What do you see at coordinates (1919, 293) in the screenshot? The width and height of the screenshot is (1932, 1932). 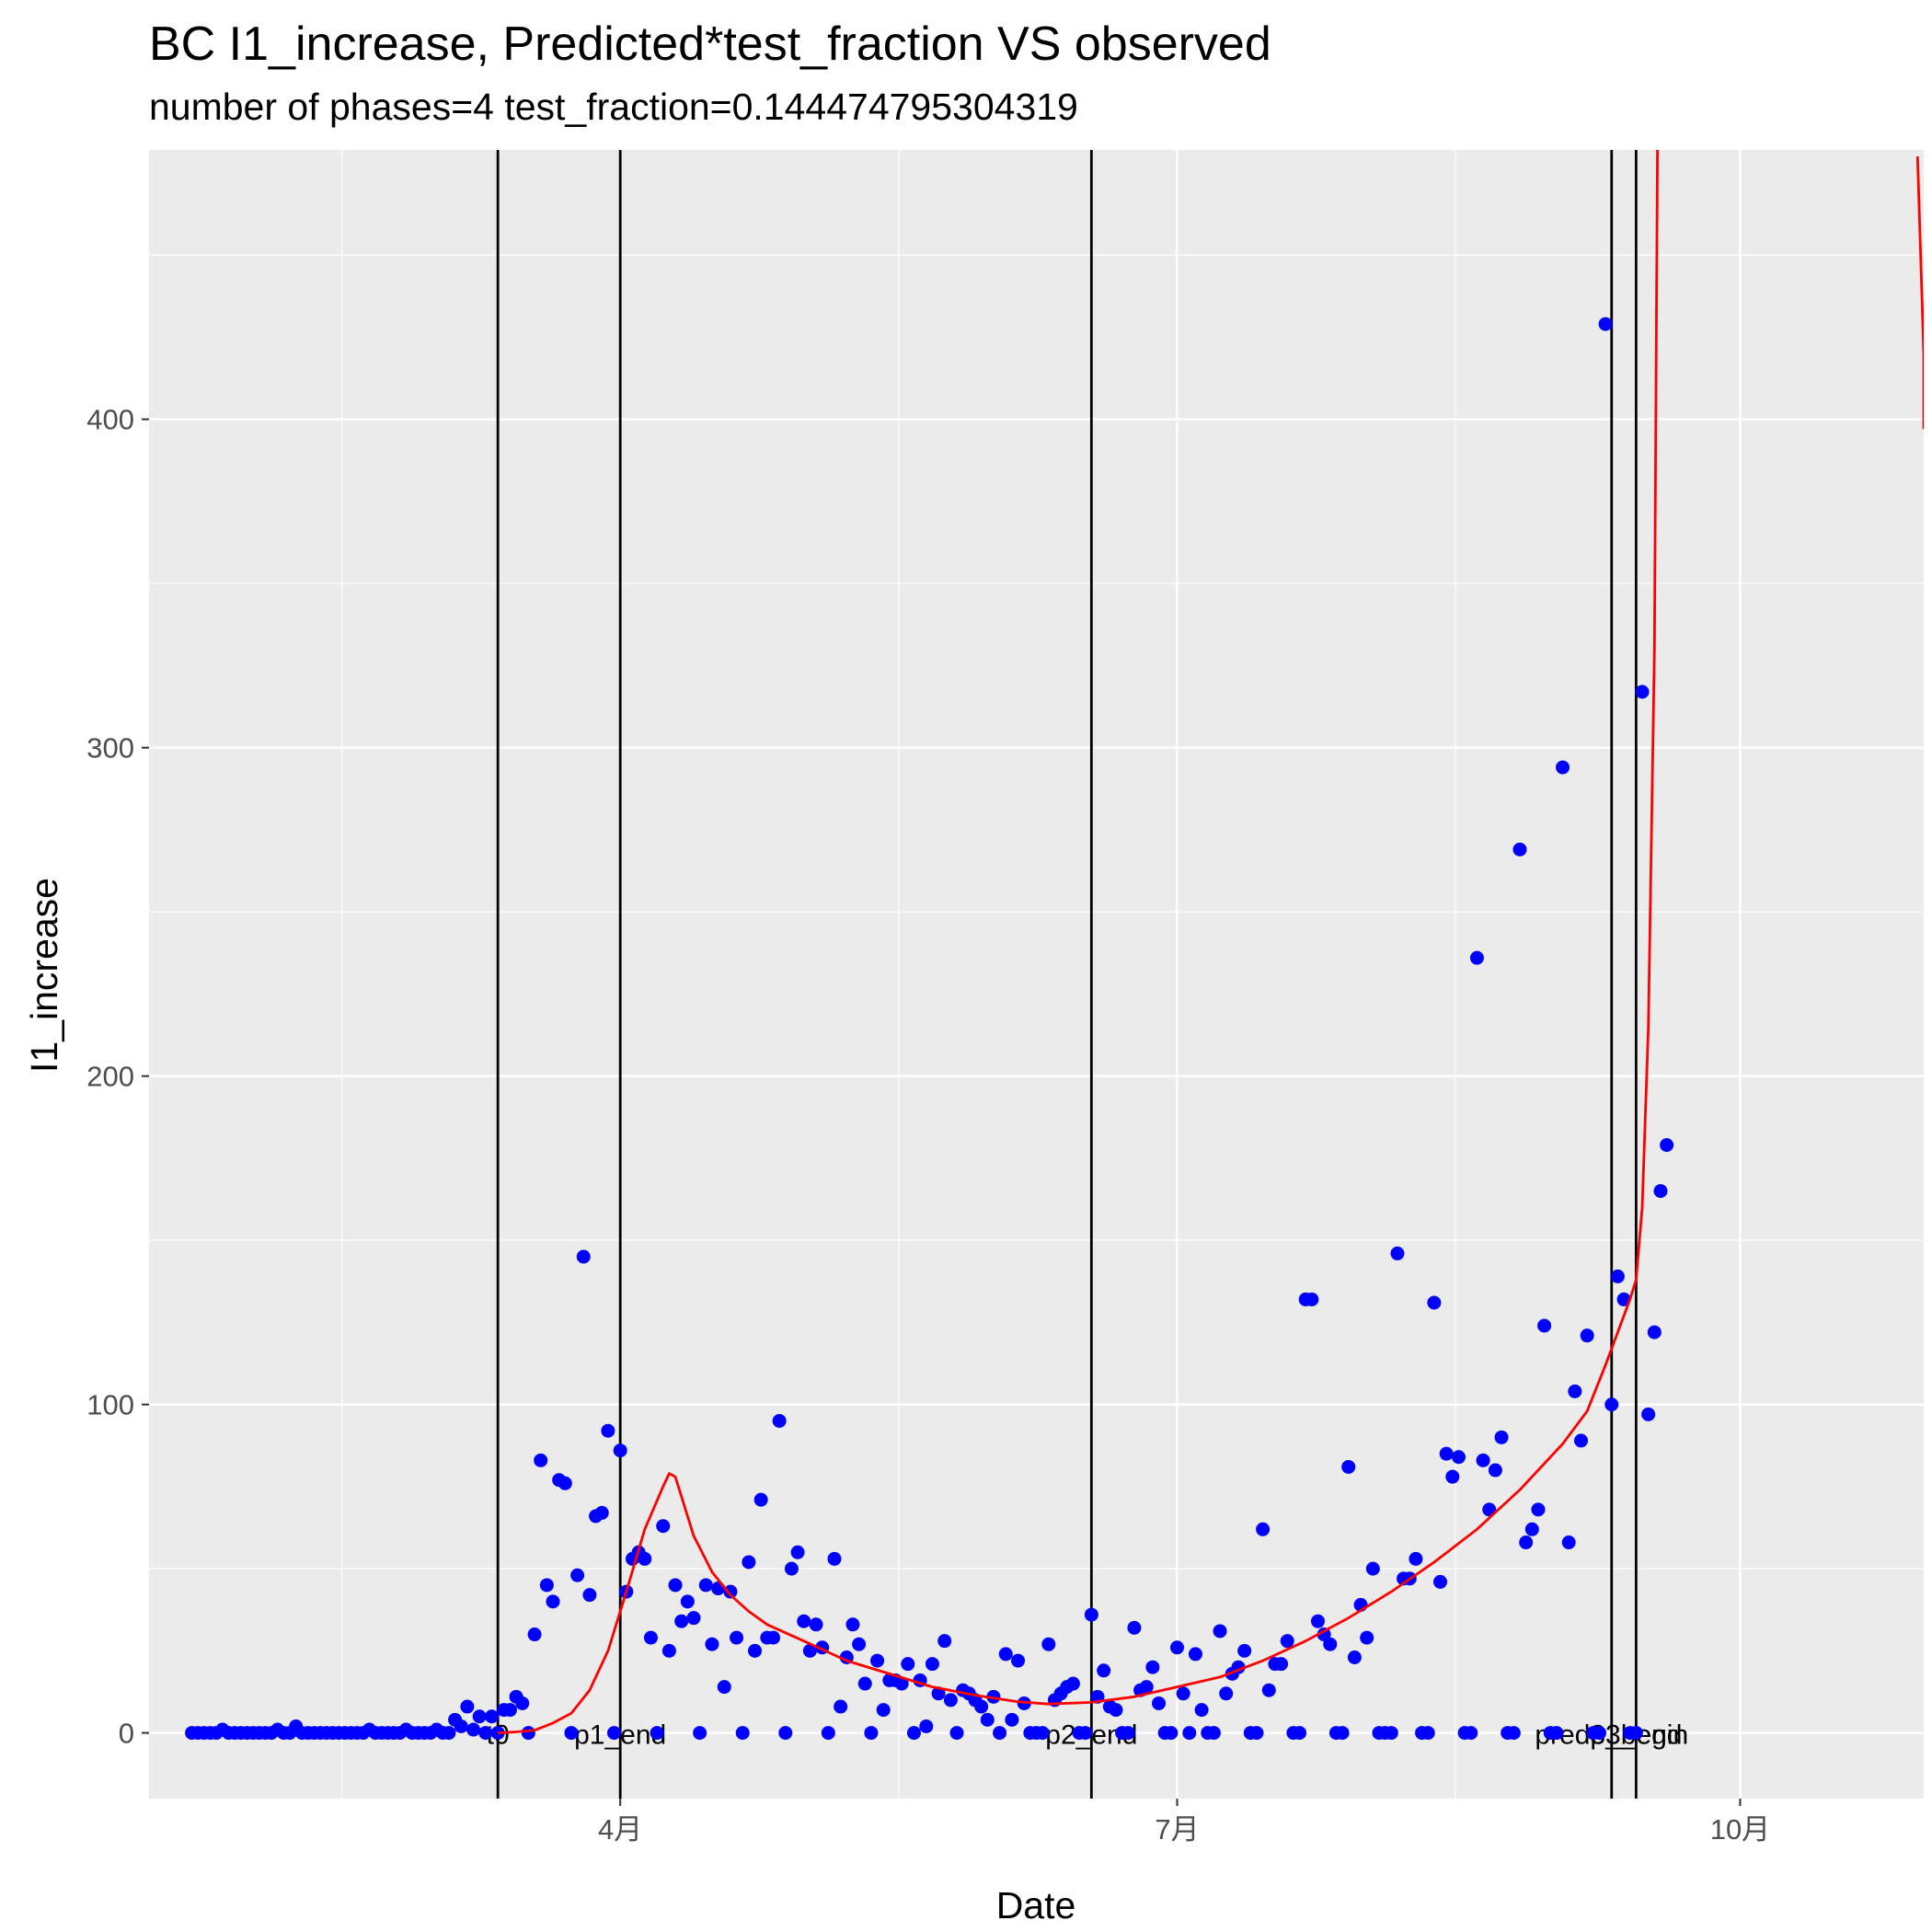 I see `predicted-line` at bounding box center [1919, 293].